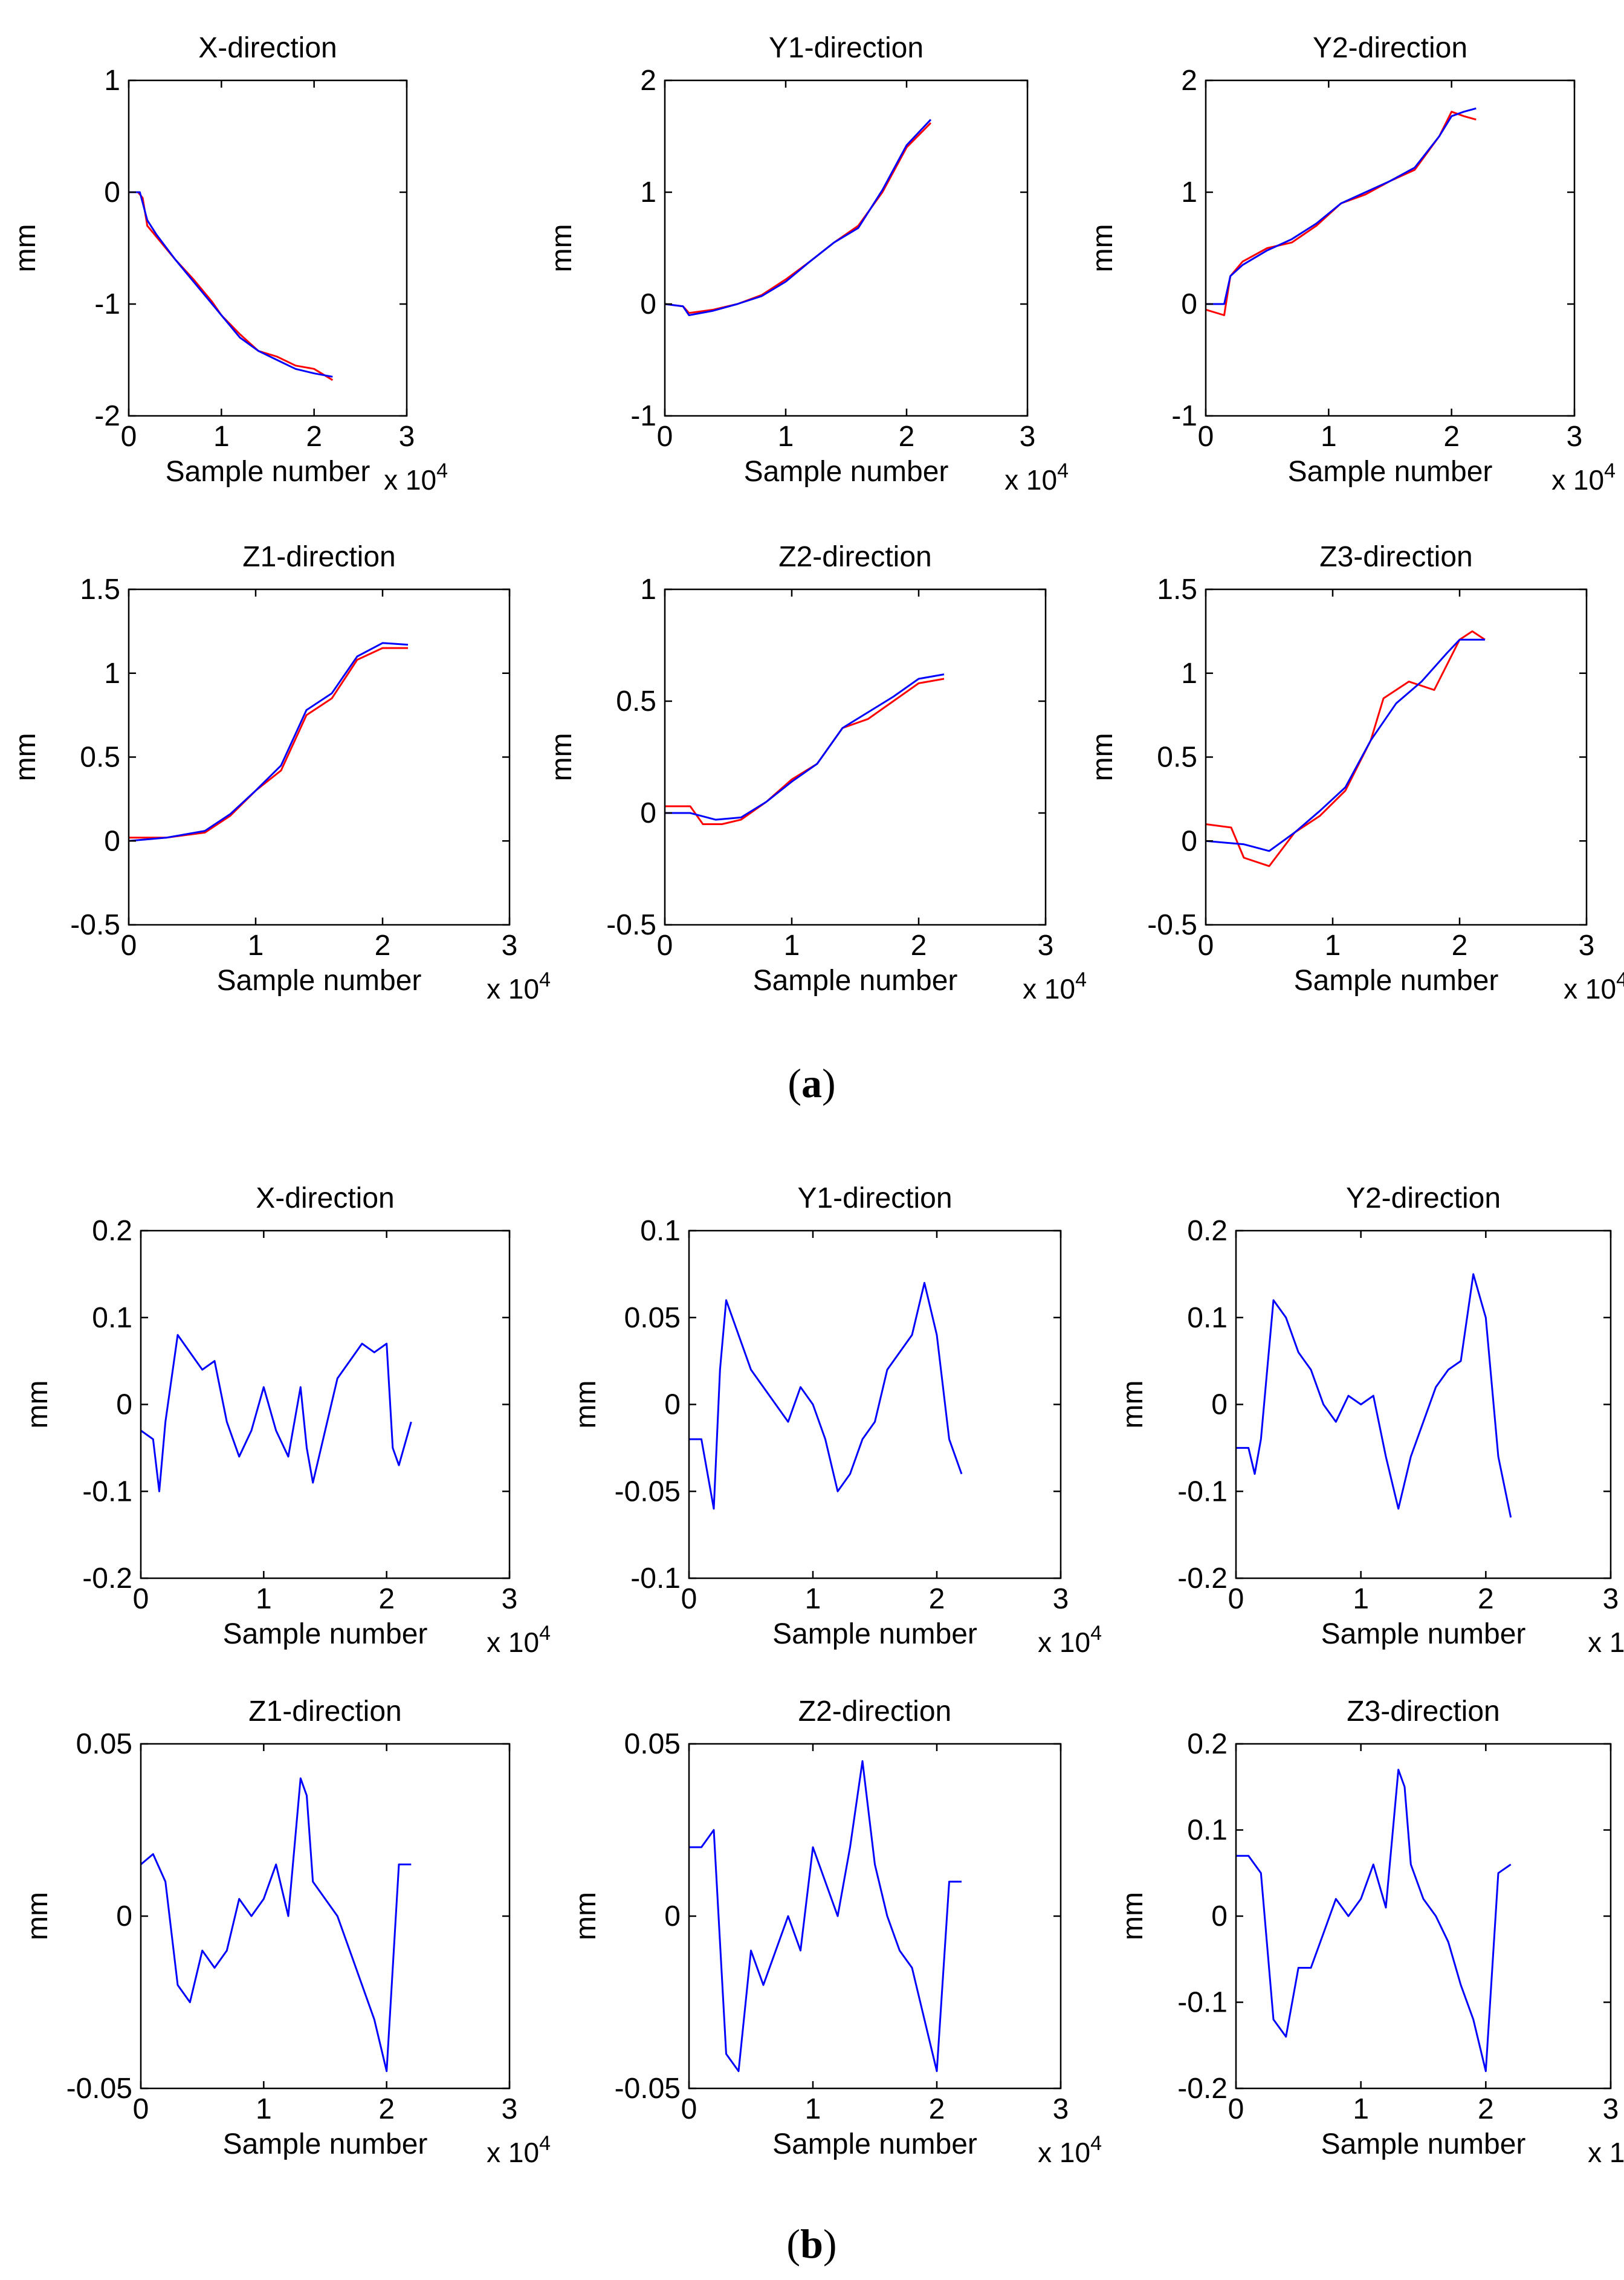 Image resolution: width=1624 pixels, height=2280 pixels. What do you see at coordinates (267, 48) in the screenshot?
I see `chart-title: X-direction` at bounding box center [267, 48].